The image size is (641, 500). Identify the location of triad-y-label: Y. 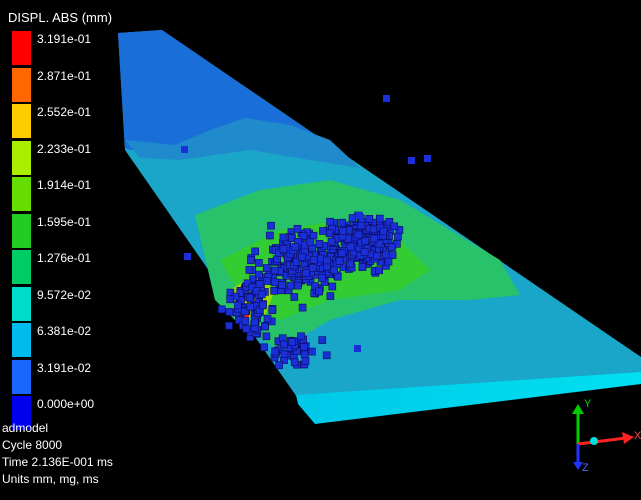
(588, 404).